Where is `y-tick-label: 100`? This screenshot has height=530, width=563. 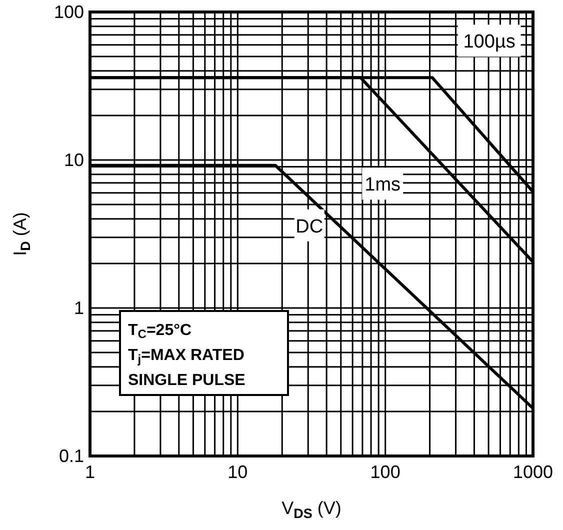 y-tick-label: 100 is located at coordinates (69, 12).